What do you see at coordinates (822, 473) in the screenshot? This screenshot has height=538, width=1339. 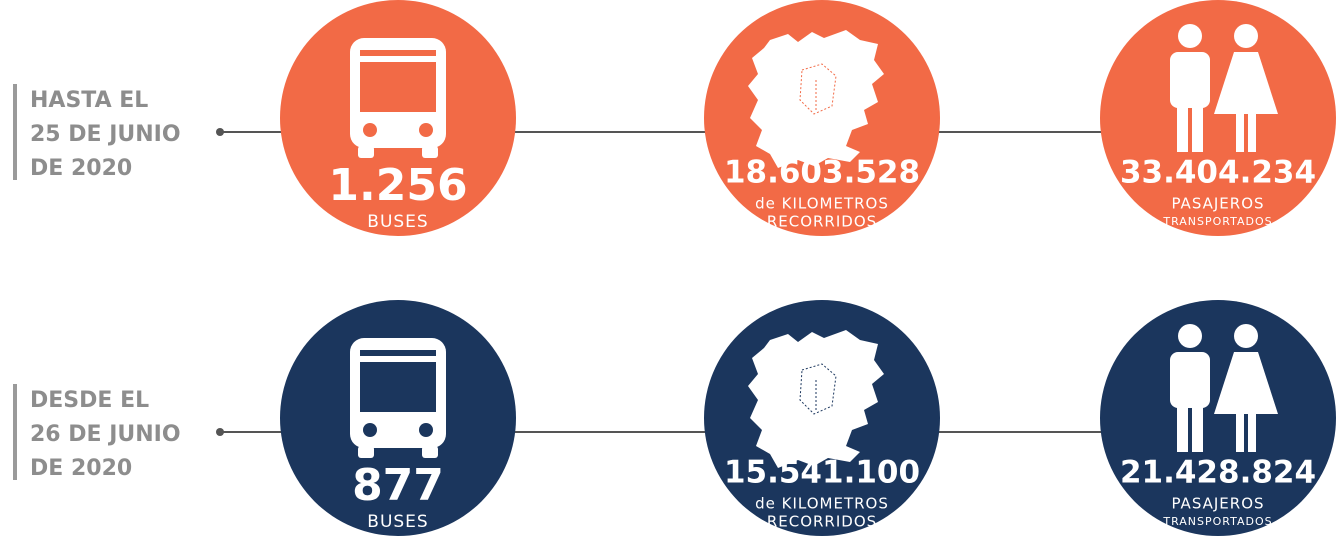 I see `stat-value: 15.541.100` at bounding box center [822, 473].